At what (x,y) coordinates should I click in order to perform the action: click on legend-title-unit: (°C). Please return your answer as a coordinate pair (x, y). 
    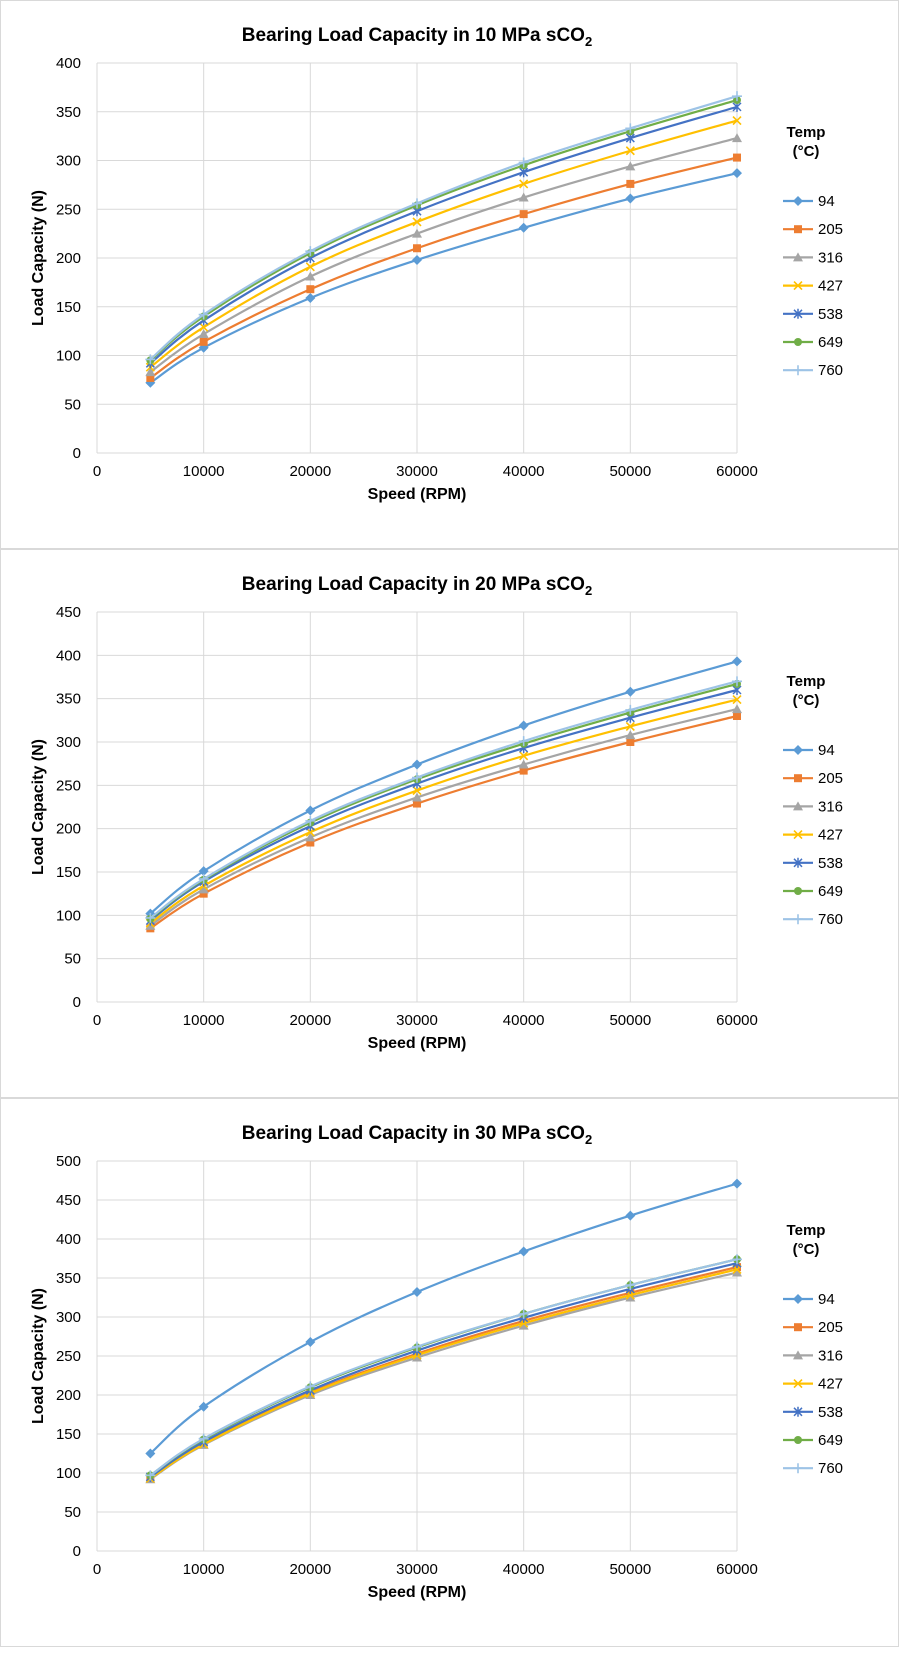
    Looking at the image, I should click on (806, 1249).